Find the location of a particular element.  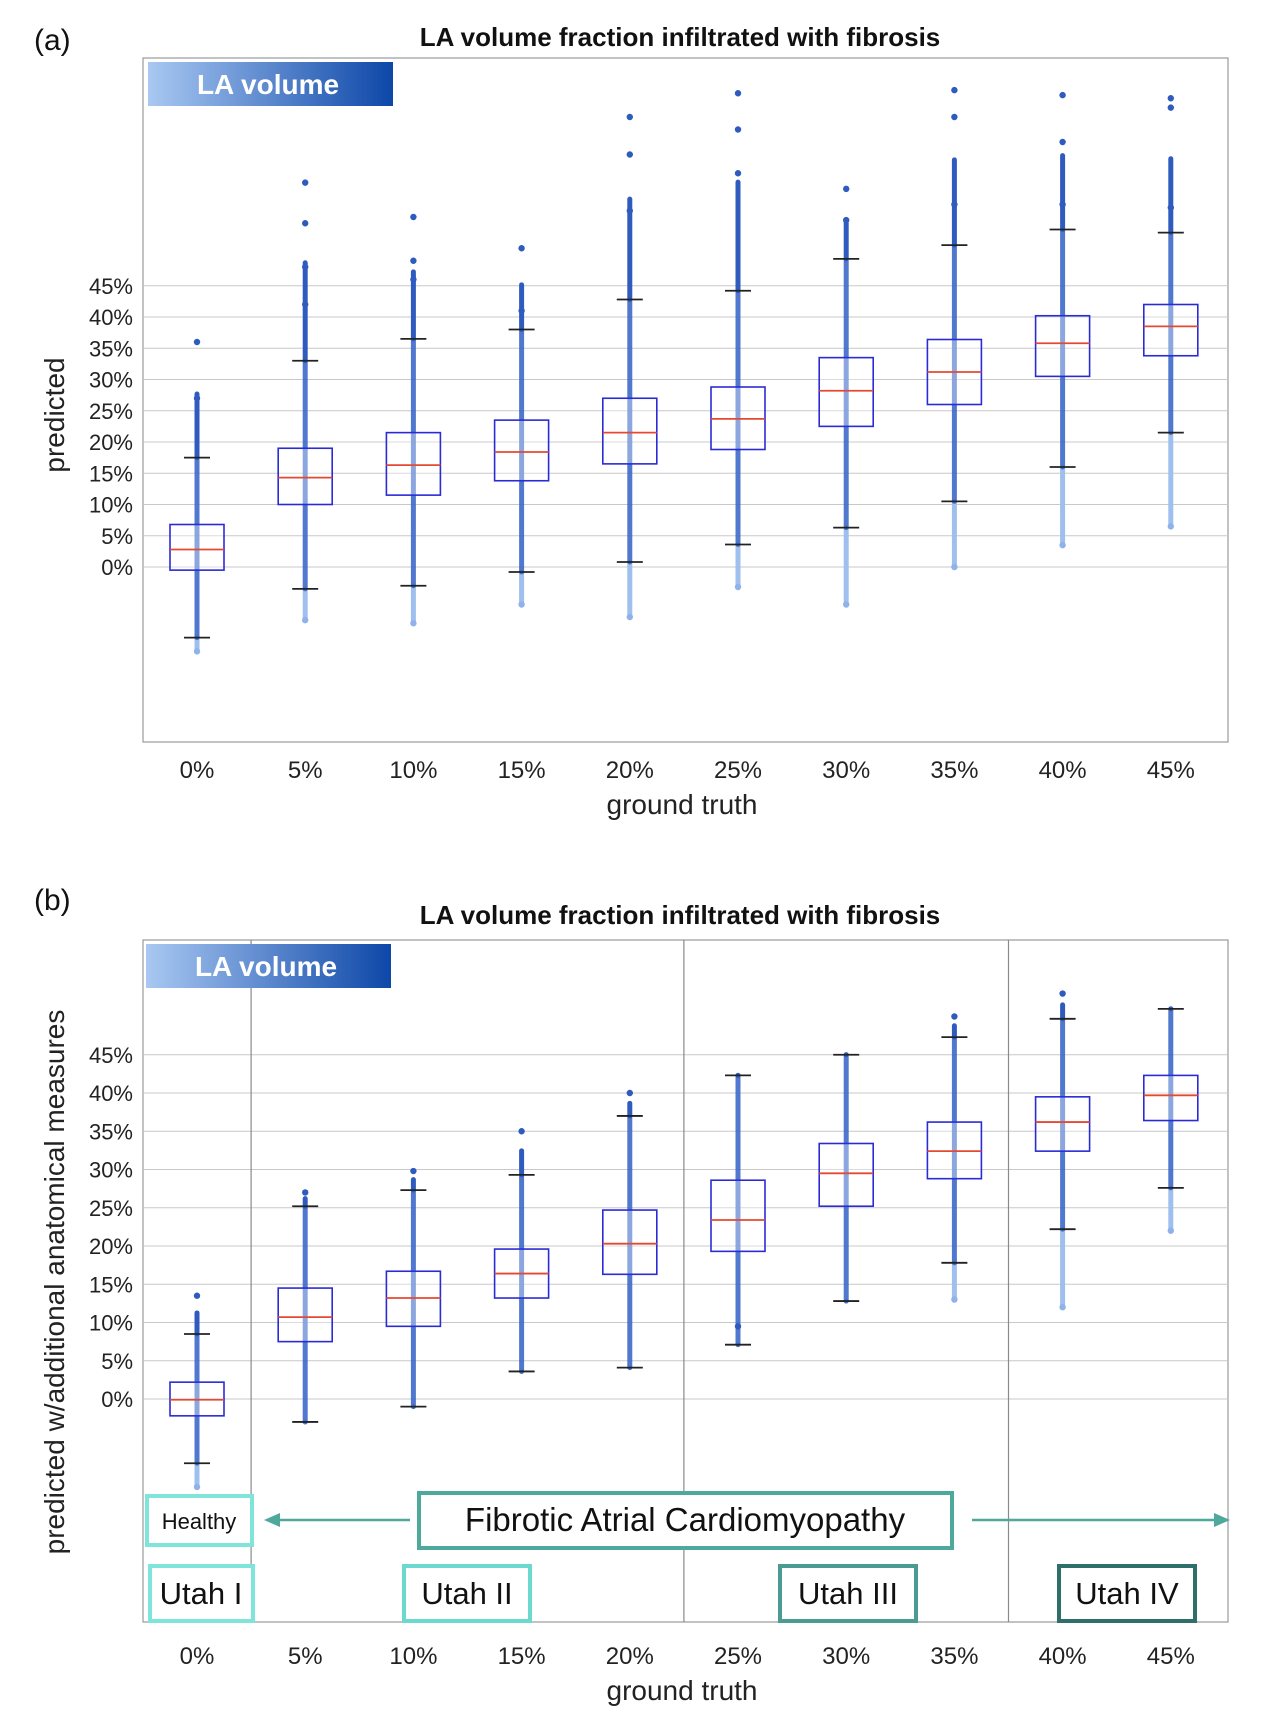

box-group-a-25% is located at coordinates (738, 340).